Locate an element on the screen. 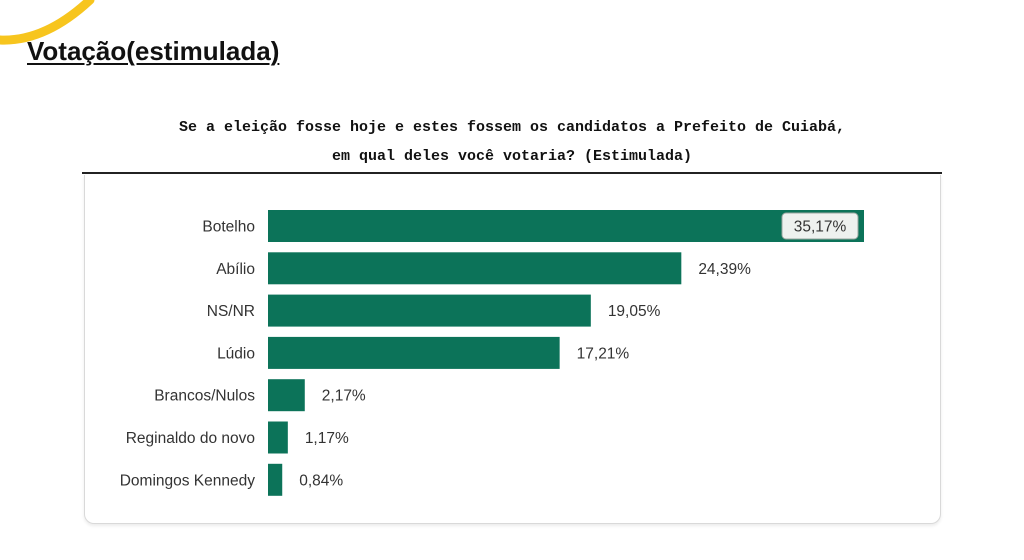  divider-line is located at coordinates (512, 173).